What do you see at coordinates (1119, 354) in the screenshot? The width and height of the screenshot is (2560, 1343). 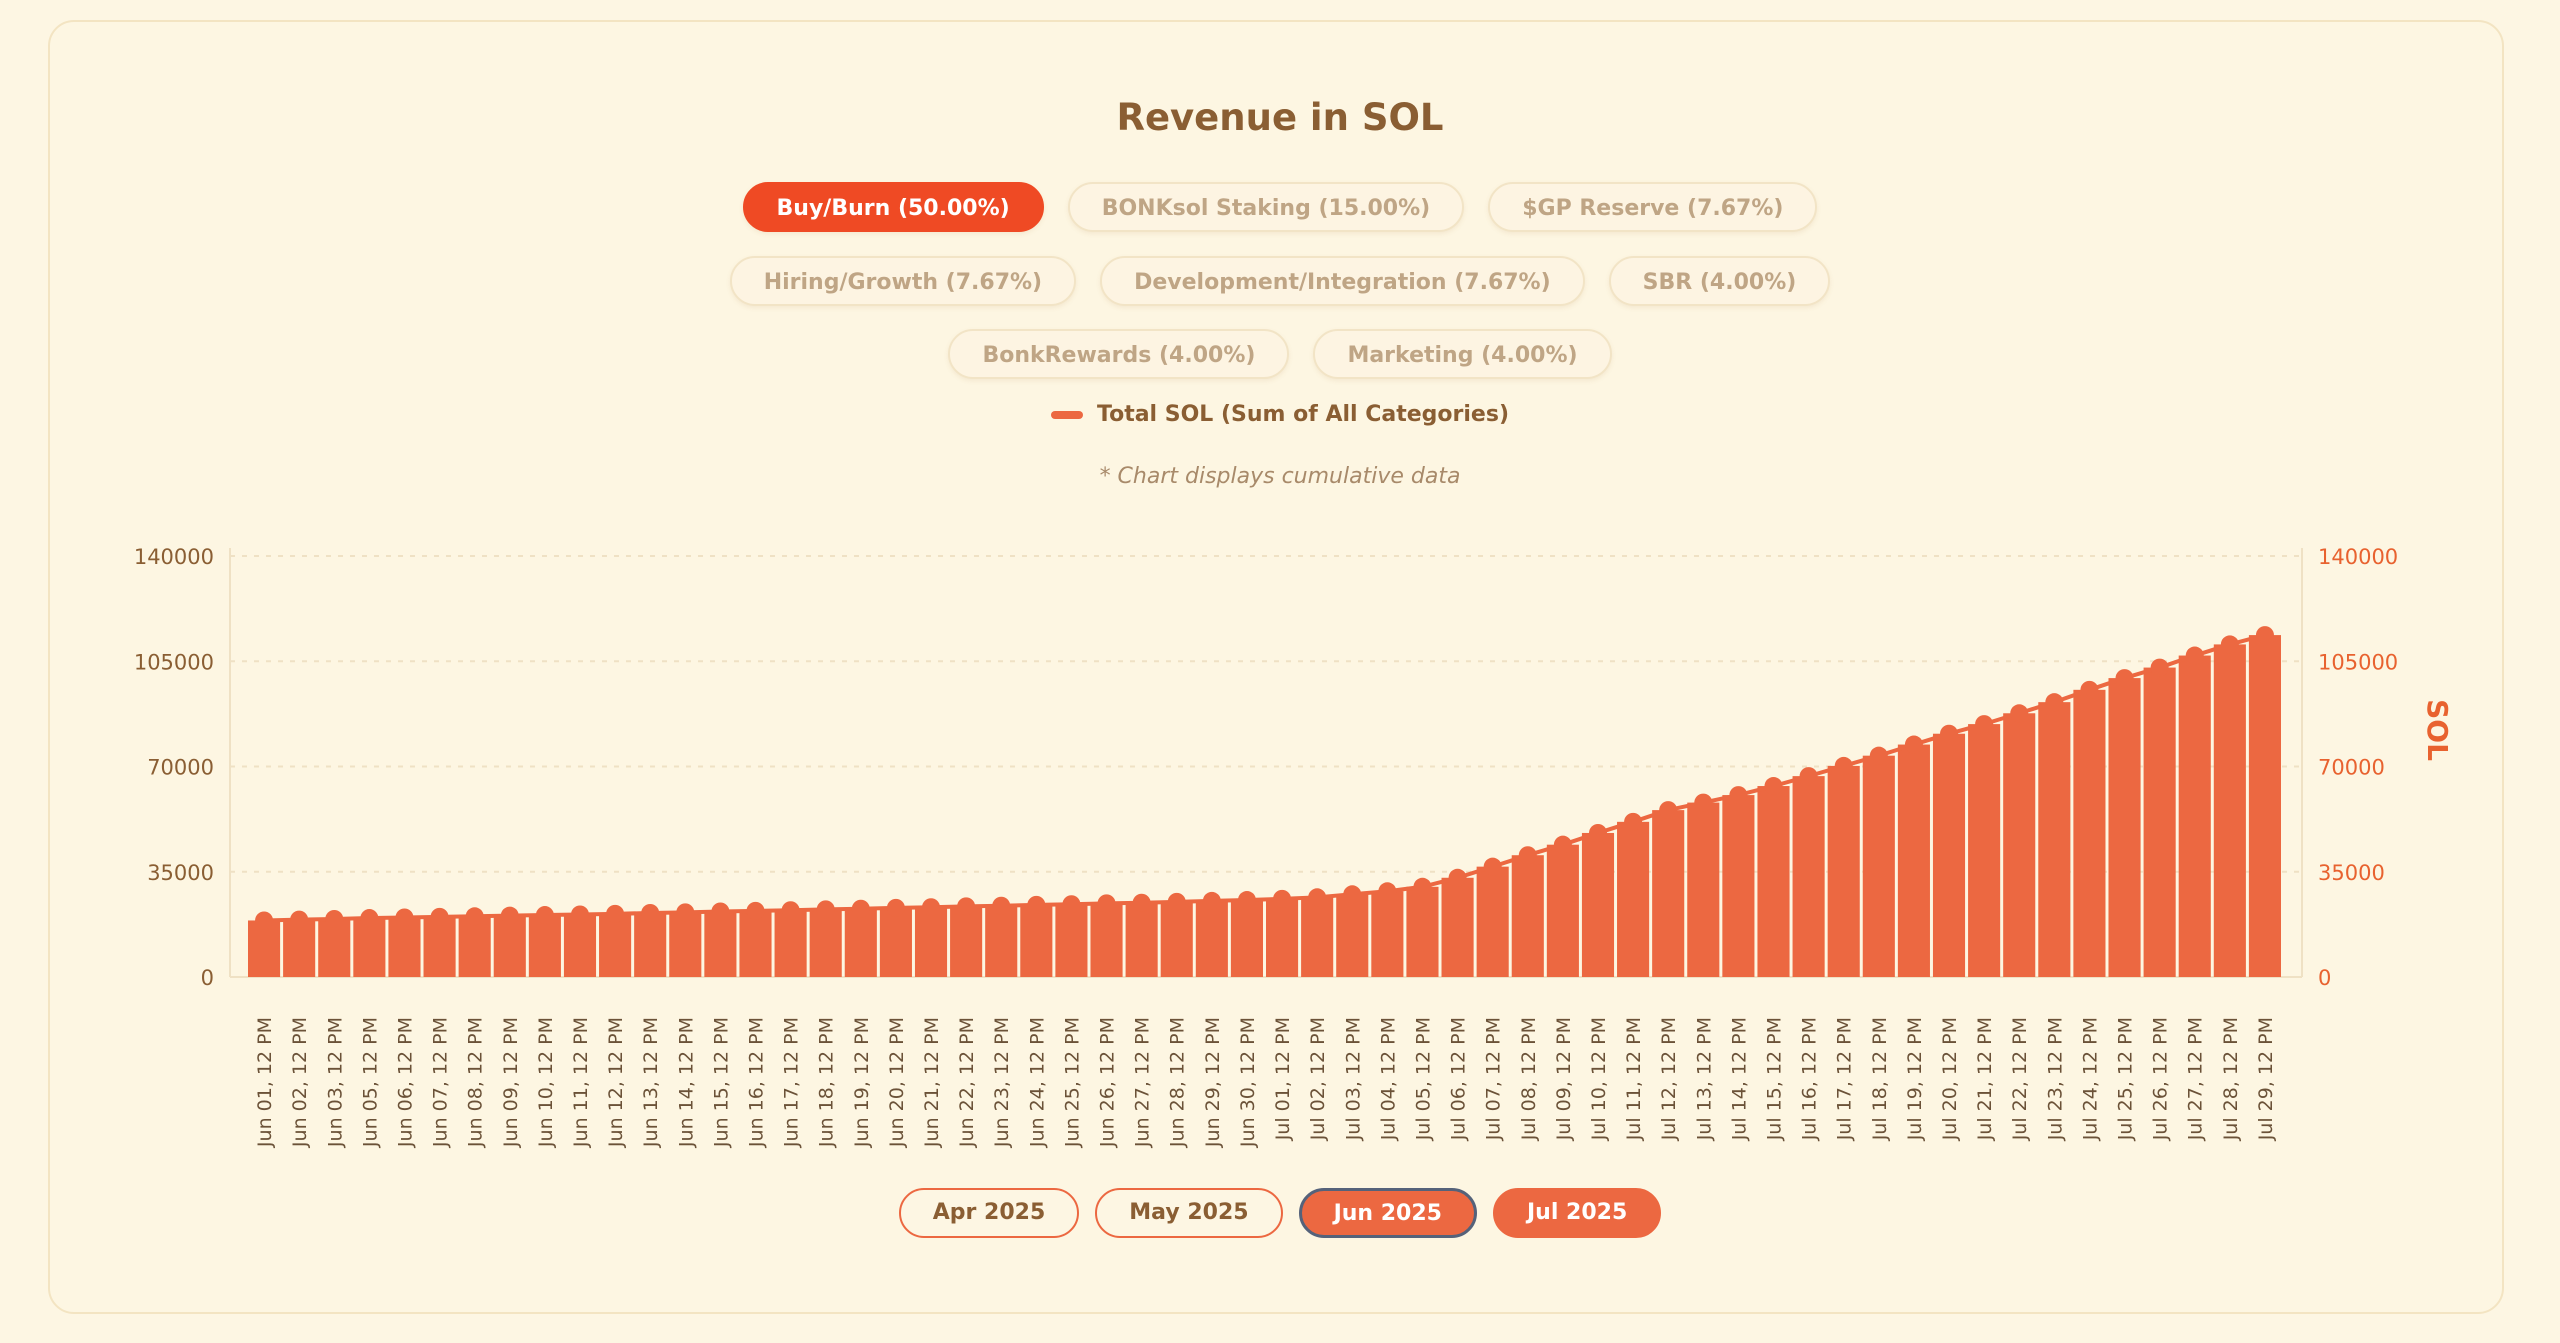 I see `filter-pill-bonkrewards: BonkRewards (4.00%)` at bounding box center [1119, 354].